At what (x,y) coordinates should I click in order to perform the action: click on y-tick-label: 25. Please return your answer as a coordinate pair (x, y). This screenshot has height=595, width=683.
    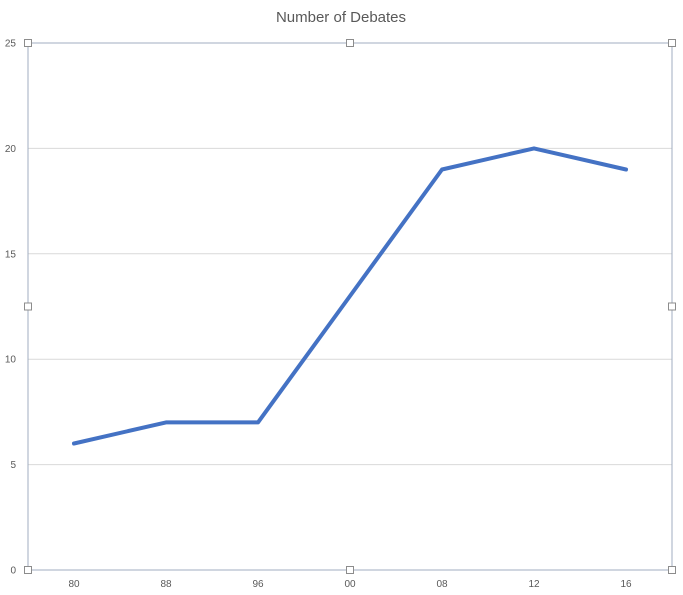
    Looking at the image, I should click on (11, 44).